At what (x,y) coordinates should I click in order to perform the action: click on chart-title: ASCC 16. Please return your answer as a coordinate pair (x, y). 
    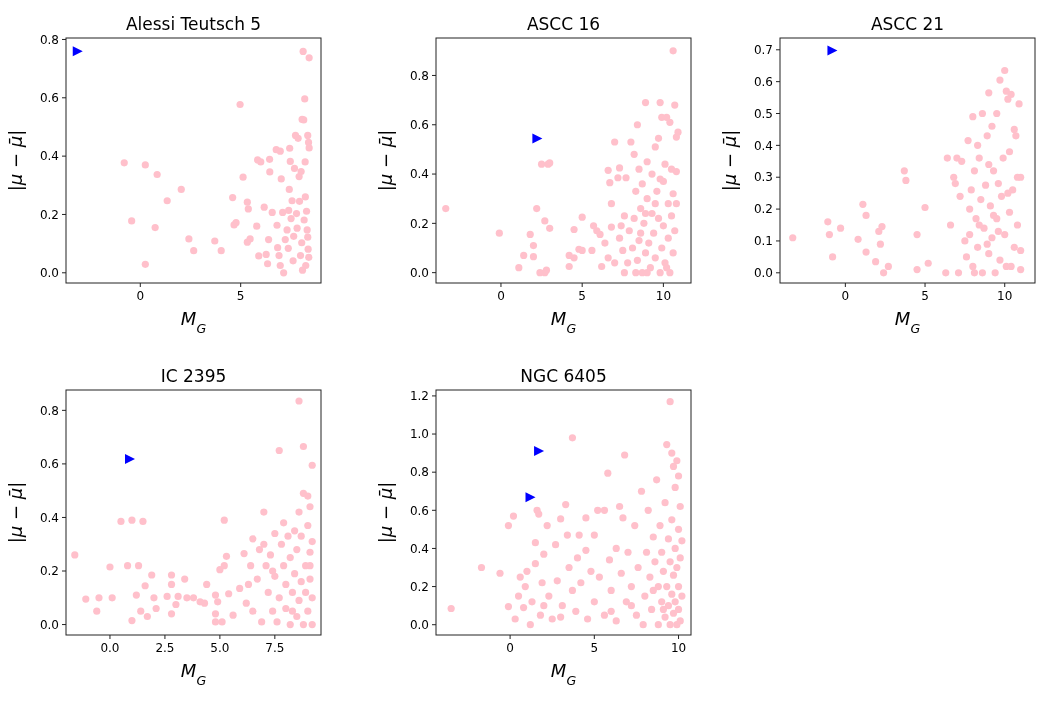
    Looking at the image, I should click on (563, 24).